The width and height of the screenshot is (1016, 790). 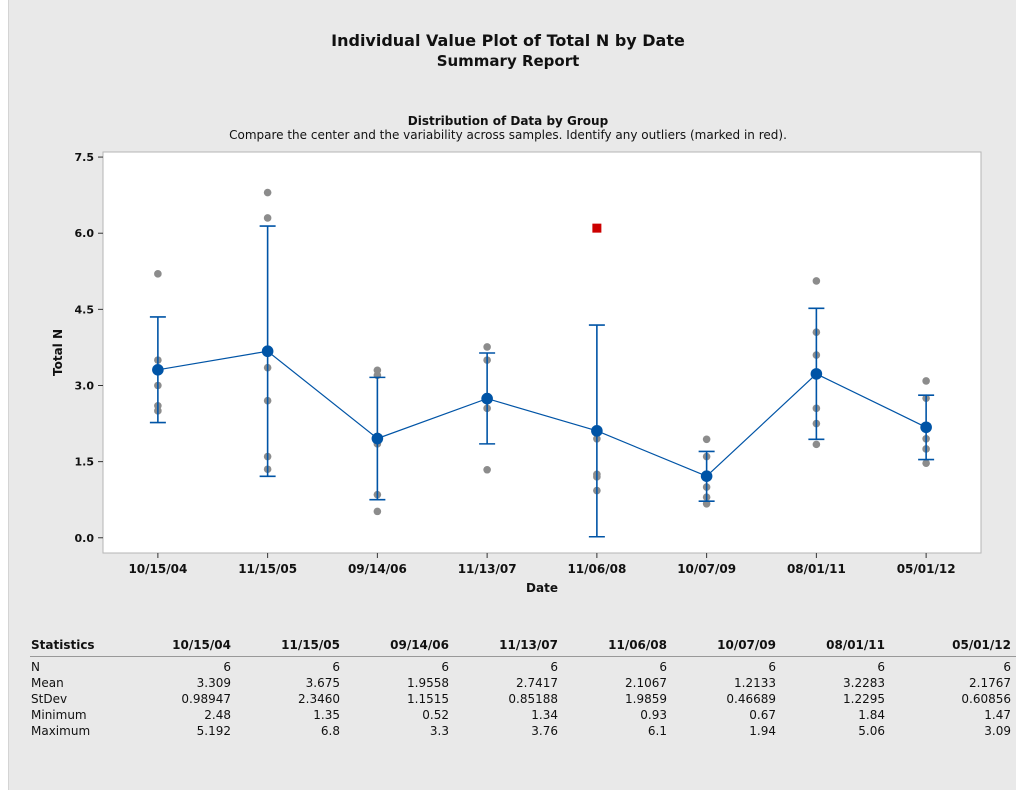 I want to click on stat-value: 0.98947, so click(x=206, y=699).